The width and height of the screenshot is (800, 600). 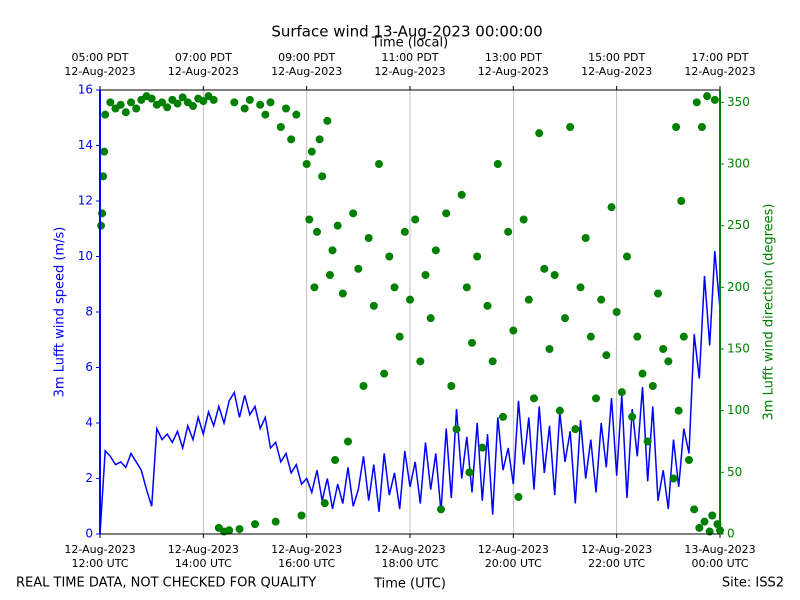 I want to click on x-tick-label: 12-Aug-2023 22:00 UTC, so click(x=616, y=556).